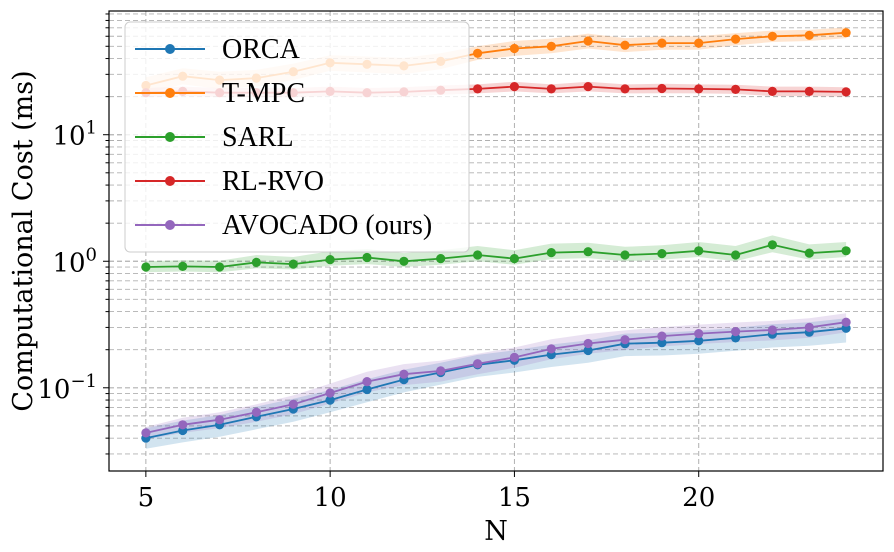 The image size is (894, 552). Describe the element at coordinates (496, 531) in the screenshot. I see `x-axis-label: N` at that location.